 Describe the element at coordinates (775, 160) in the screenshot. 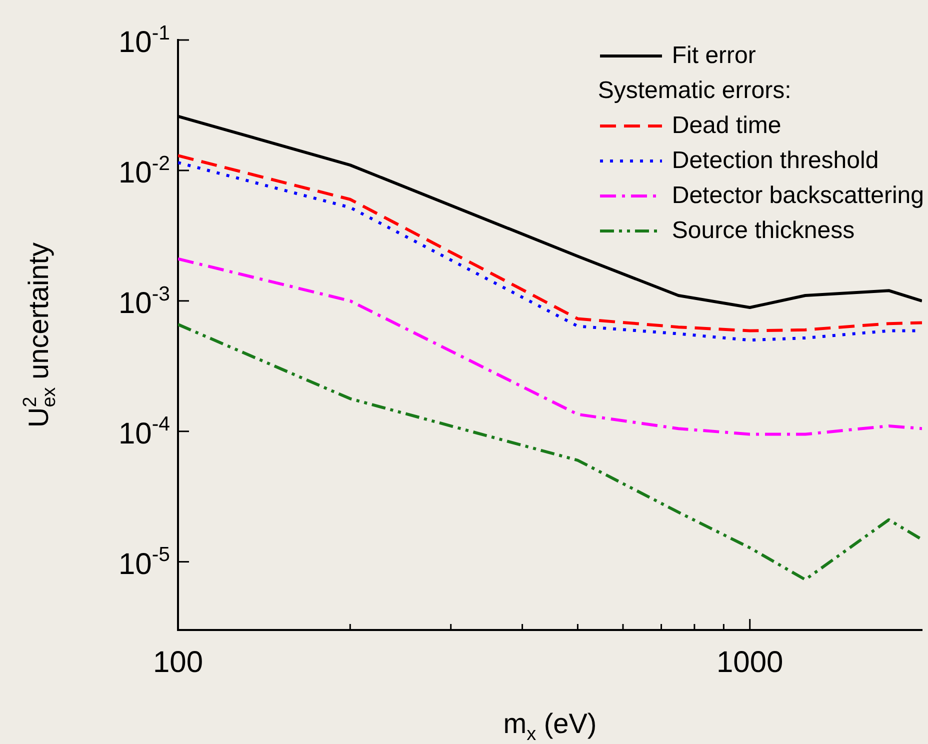

I see `legend-label: Detection threshold` at that location.